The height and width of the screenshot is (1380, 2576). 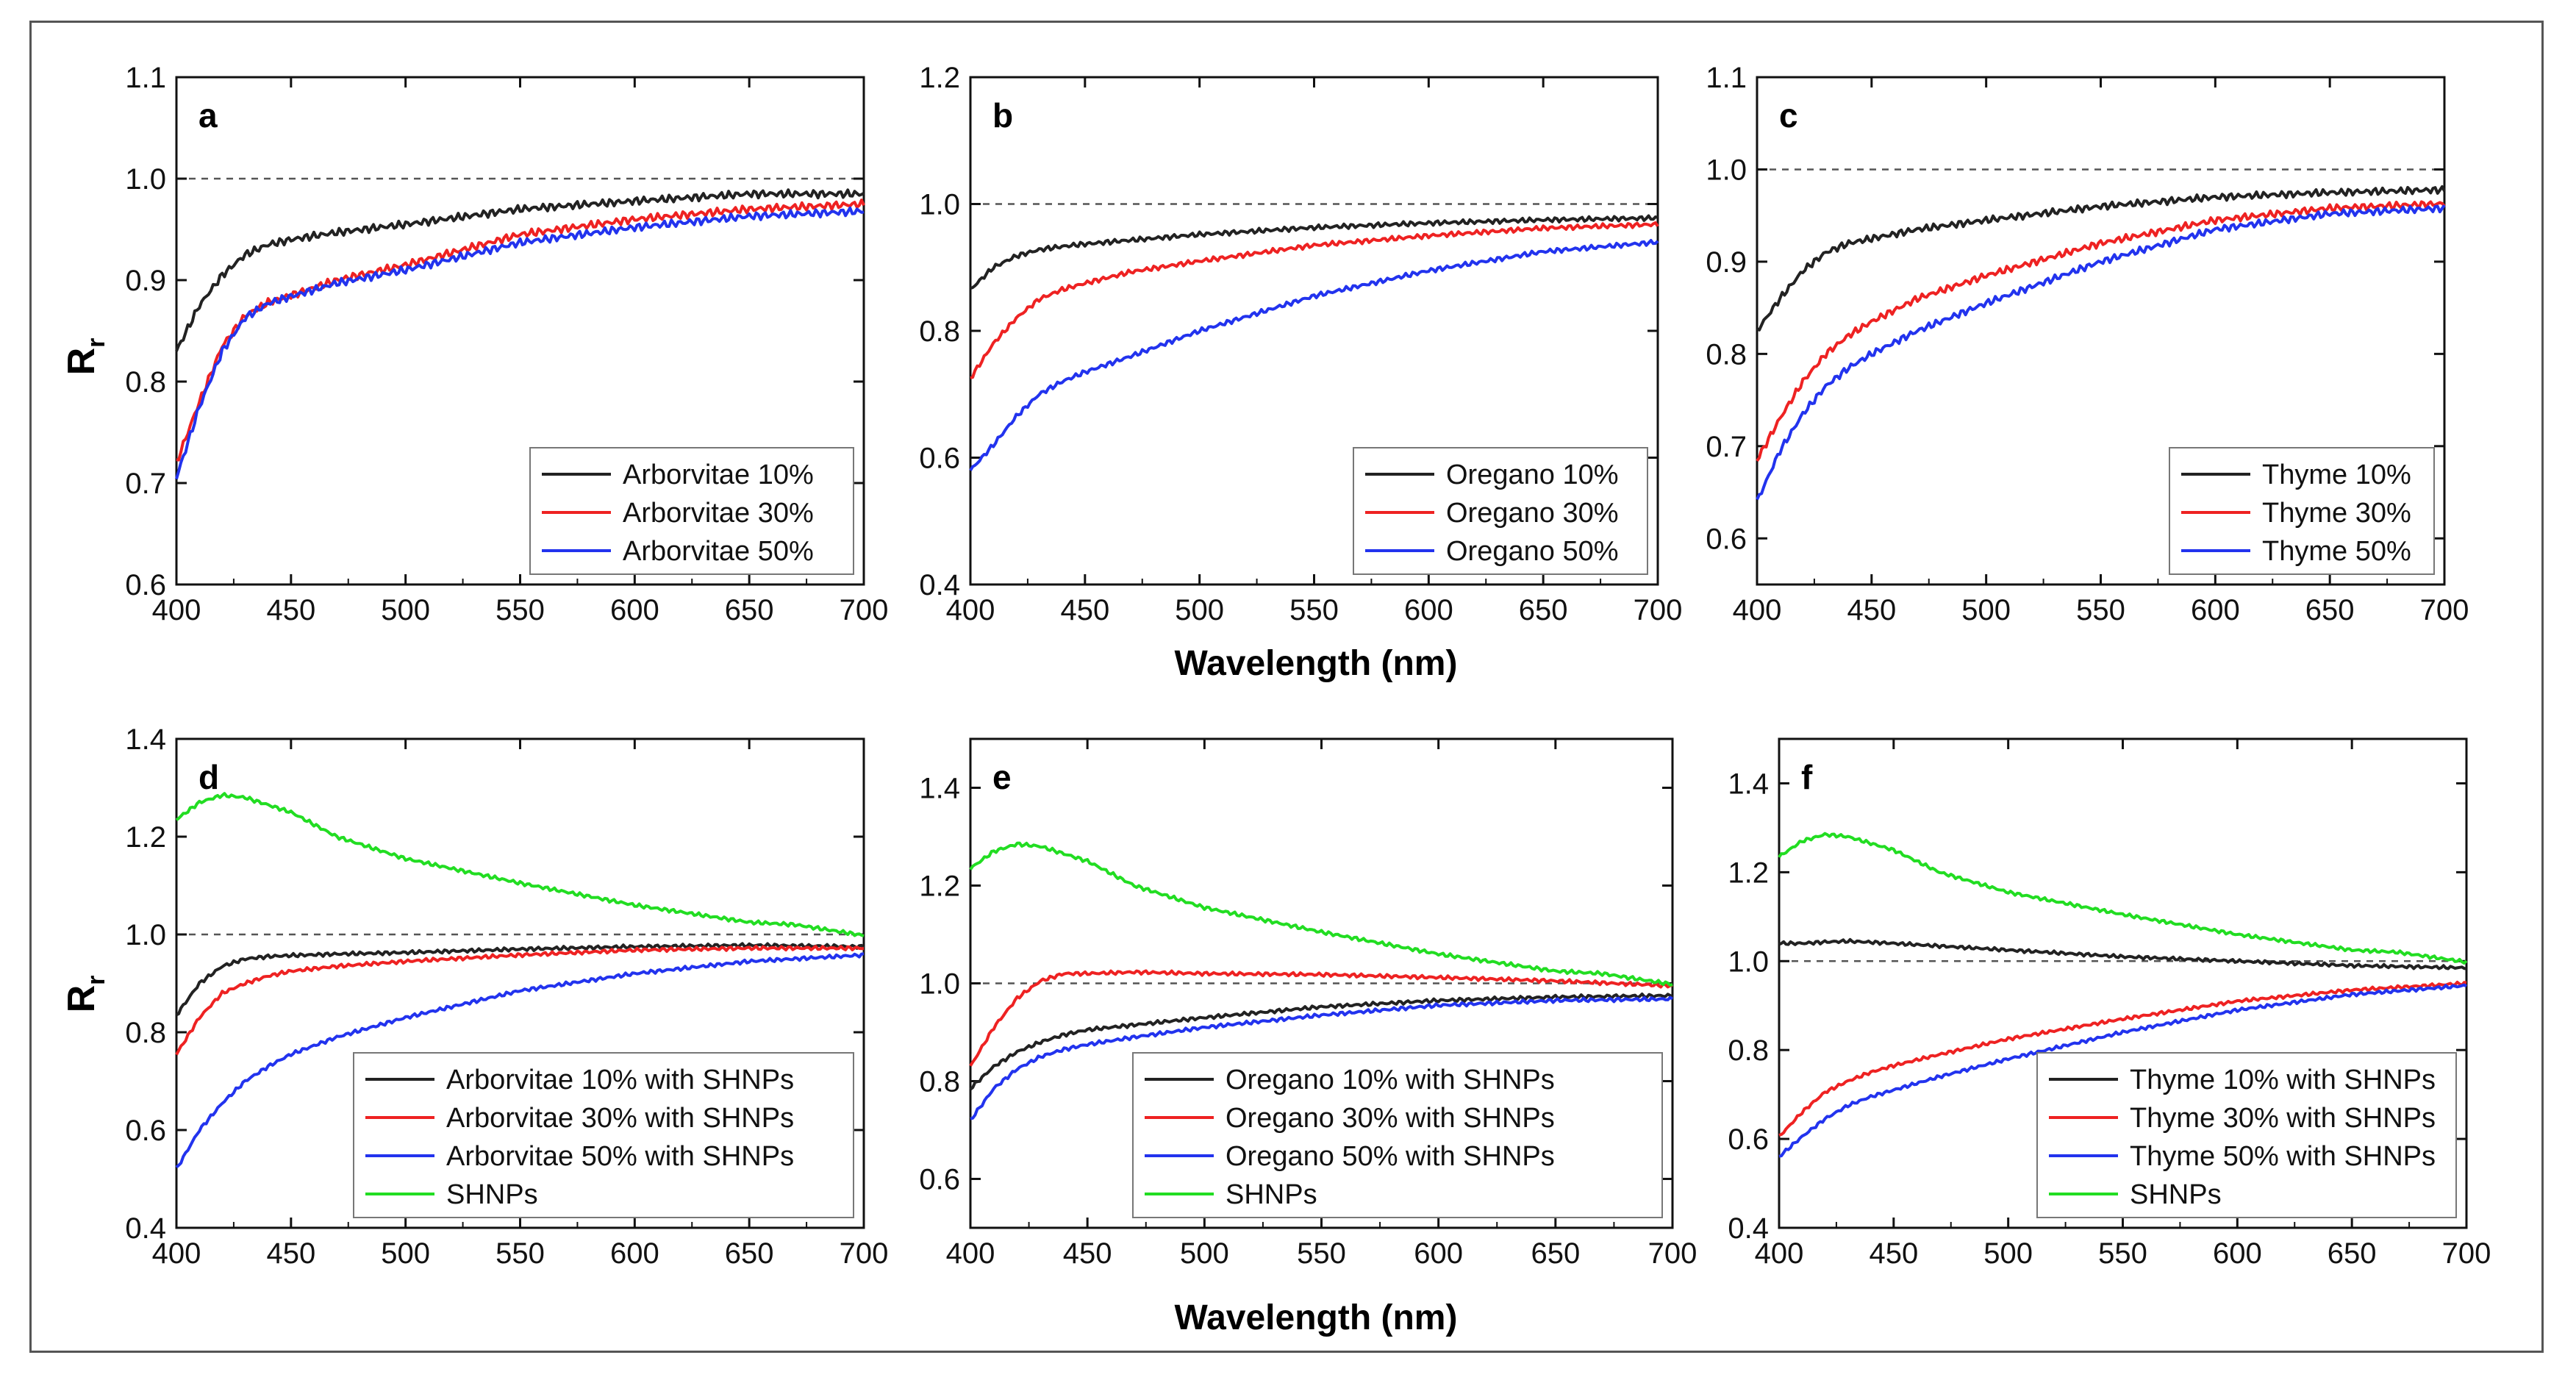 I want to click on legend-entry: SHNPs, so click(x=2176, y=1194).